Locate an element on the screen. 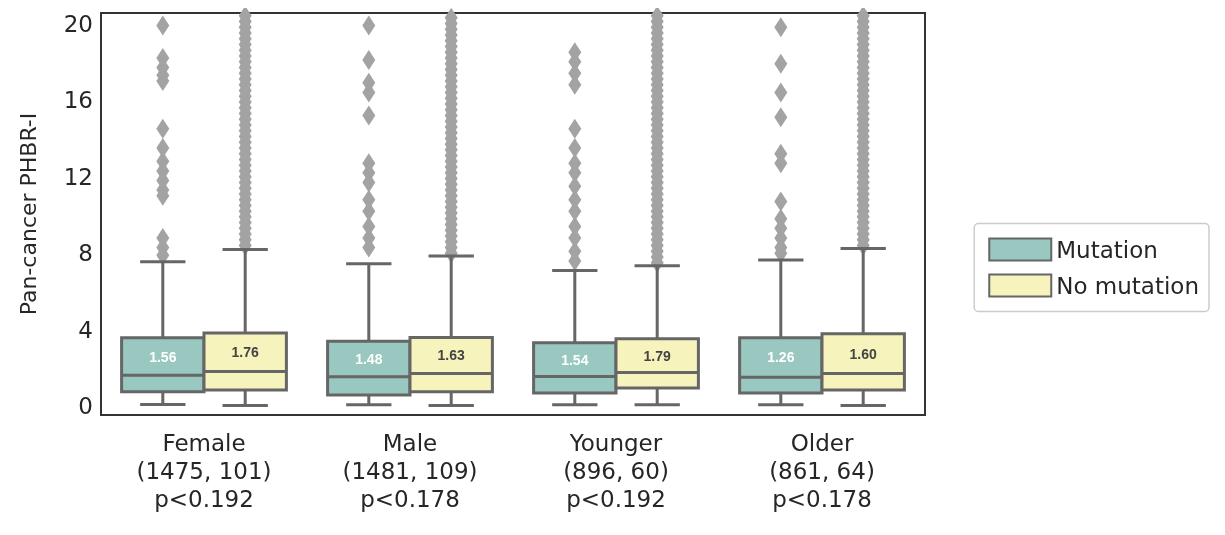 This screenshot has height=535, width=1225. text: 1.26 is located at coordinates (781, 357).